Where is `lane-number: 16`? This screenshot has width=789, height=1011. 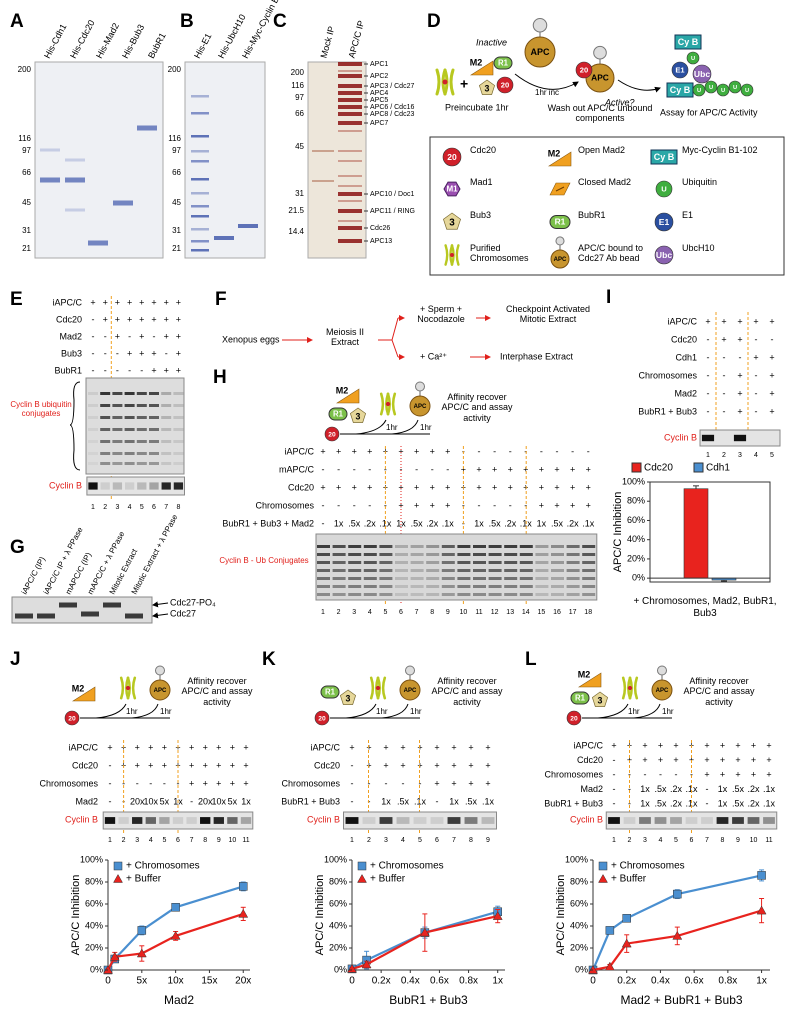 lane-number: 16 is located at coordinates (557, 612).